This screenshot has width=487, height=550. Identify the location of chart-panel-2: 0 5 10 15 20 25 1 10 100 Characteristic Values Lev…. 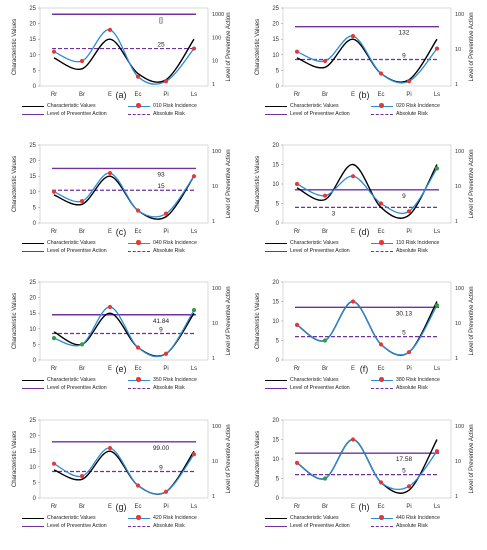
(364, 68).